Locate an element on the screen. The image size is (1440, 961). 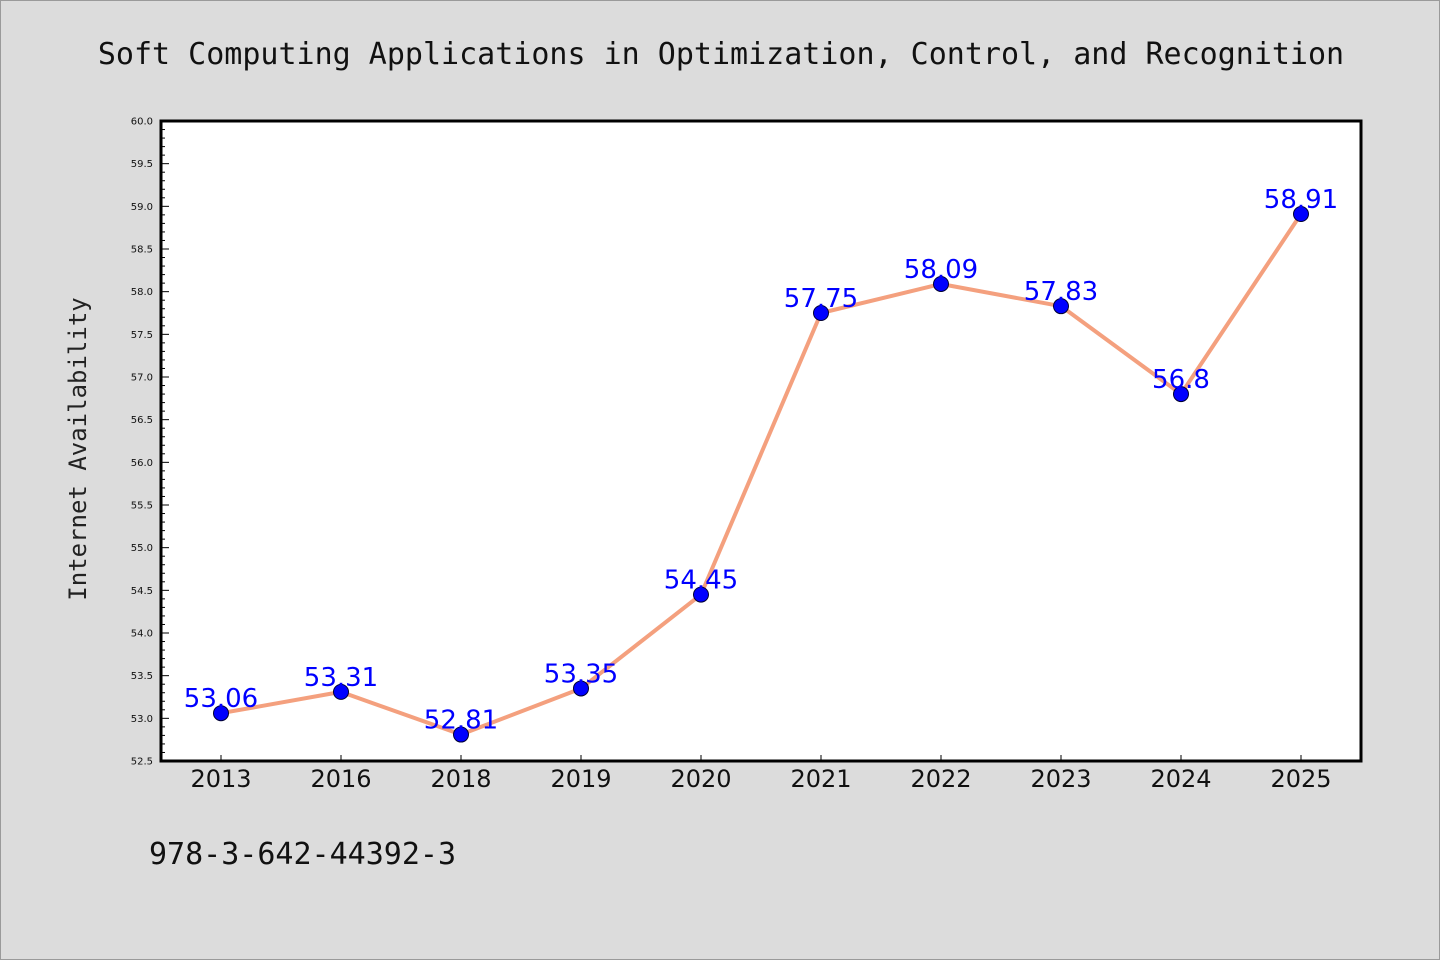
x-tick-label: 2022 is located at coordinates (940, 779).